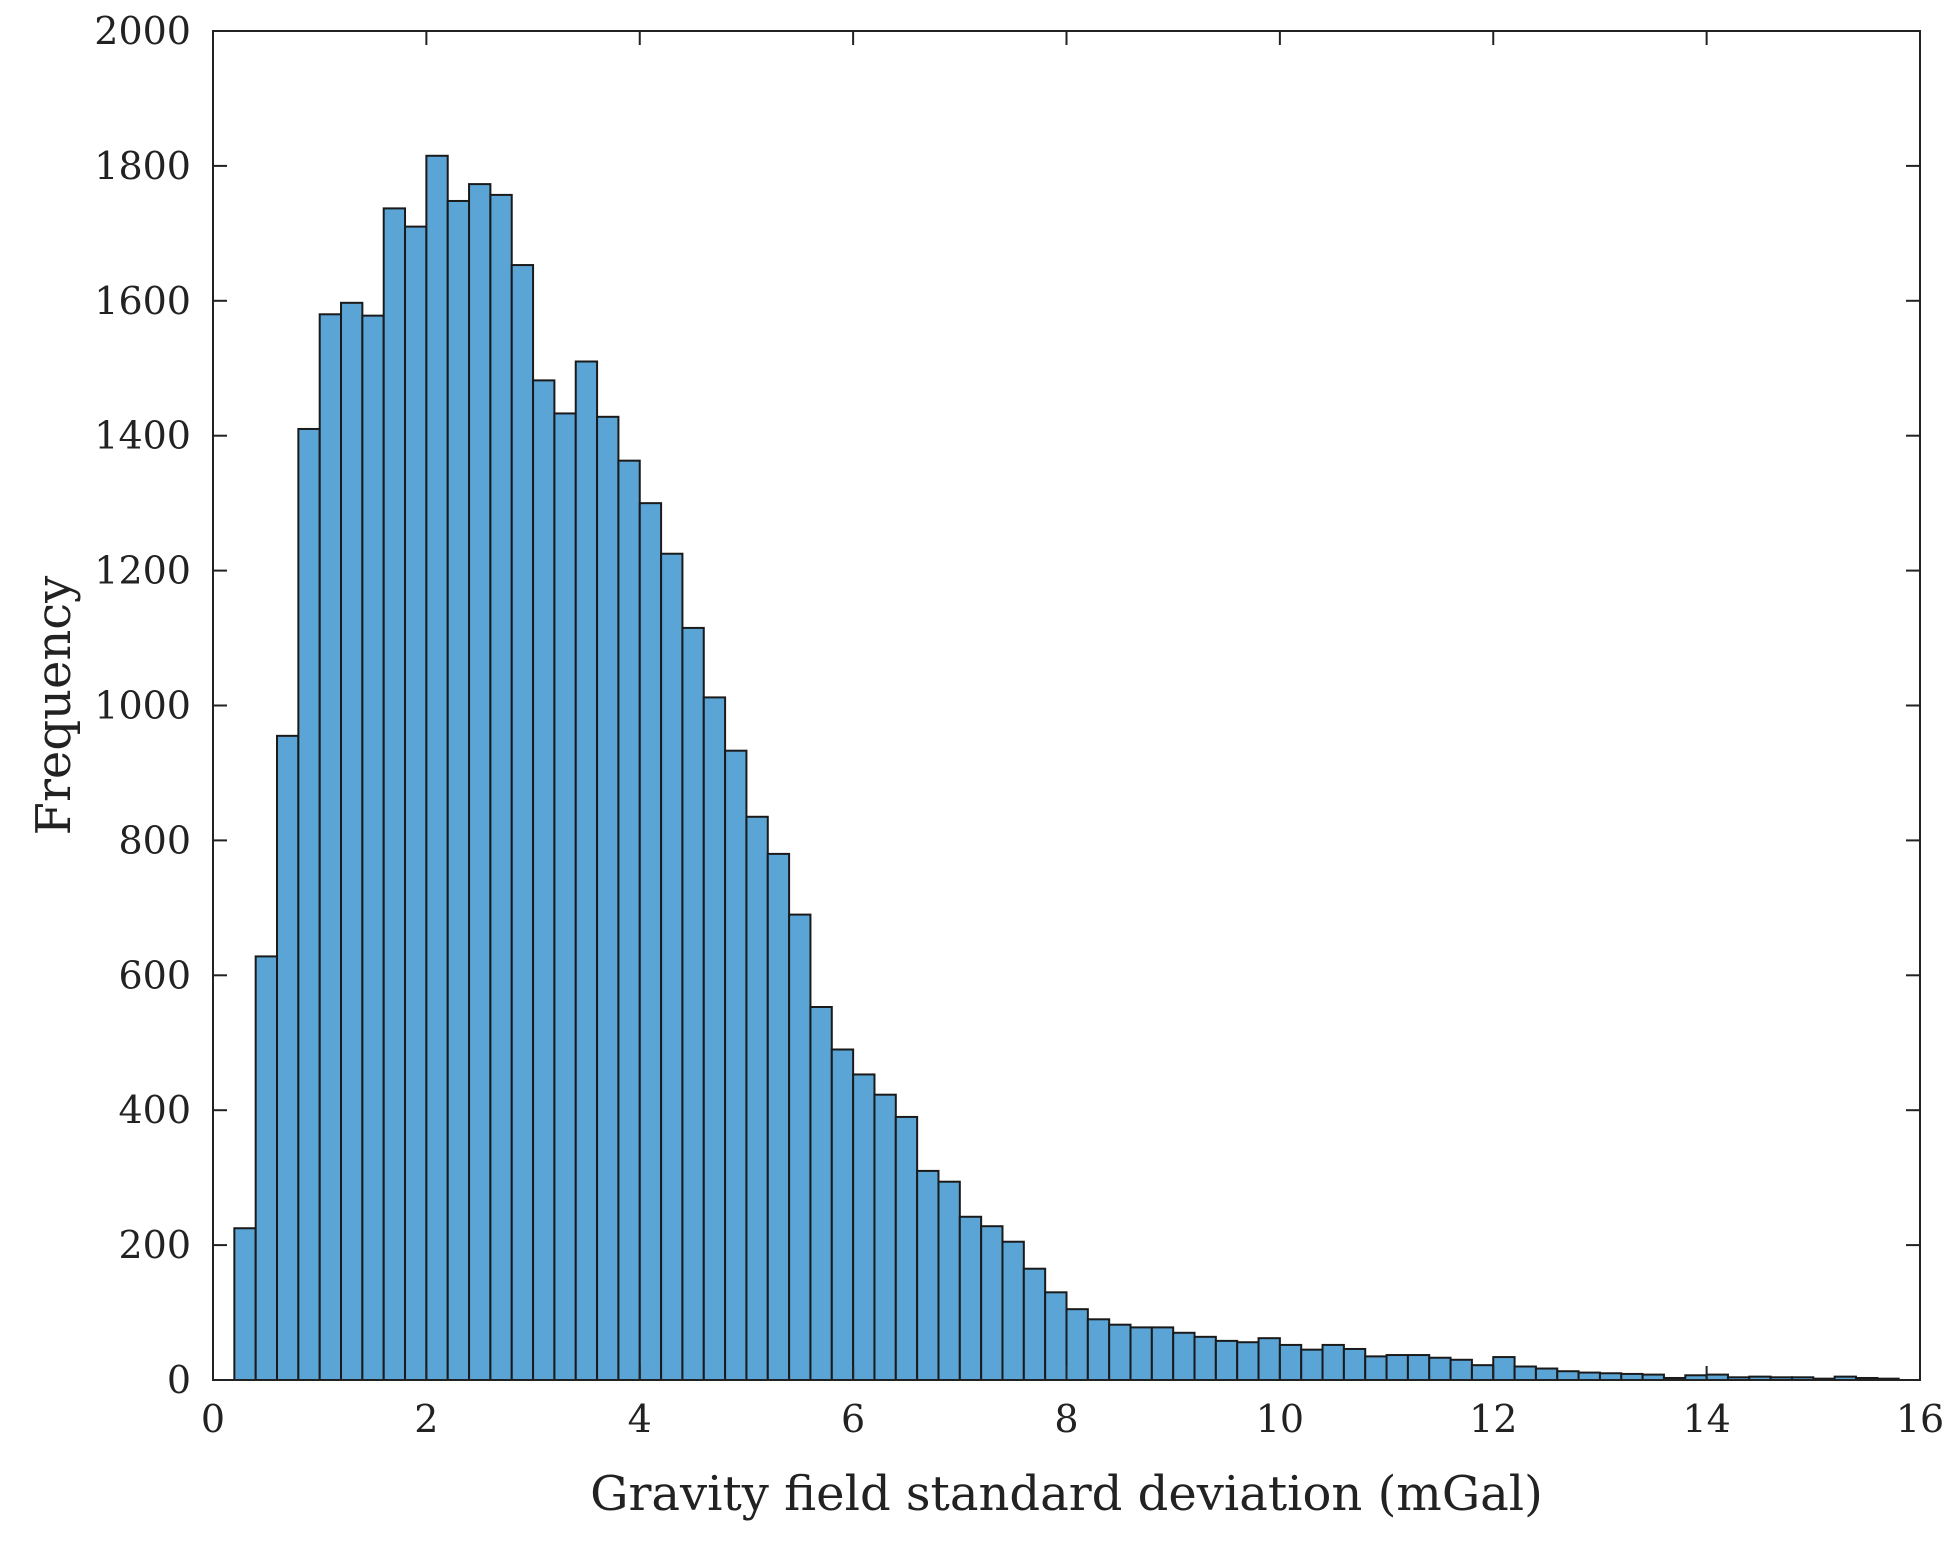 This screenshot has width=1957, height=1543. Describe the element at coordinates (154, 975) in the screenshot. I see `y-tick-label: 600` at that location.